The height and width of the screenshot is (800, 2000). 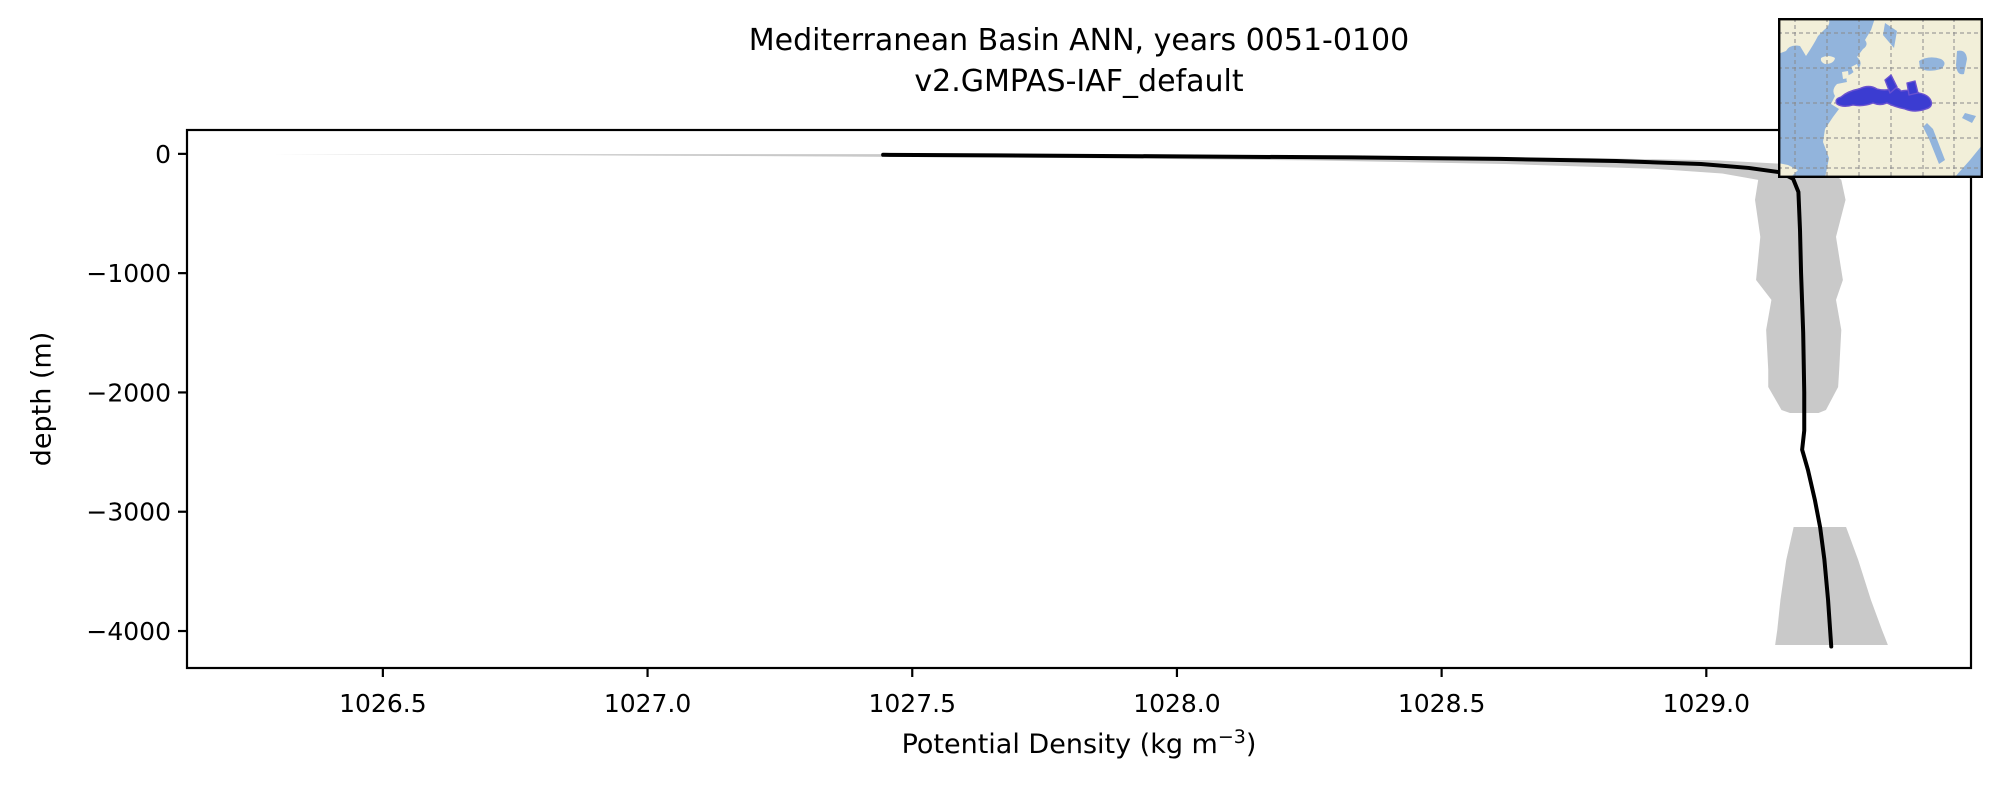 What do you see at coordinates (1831, 585) in the screenshot?
I see `envelope-band` at bounding box center [1831, 585].